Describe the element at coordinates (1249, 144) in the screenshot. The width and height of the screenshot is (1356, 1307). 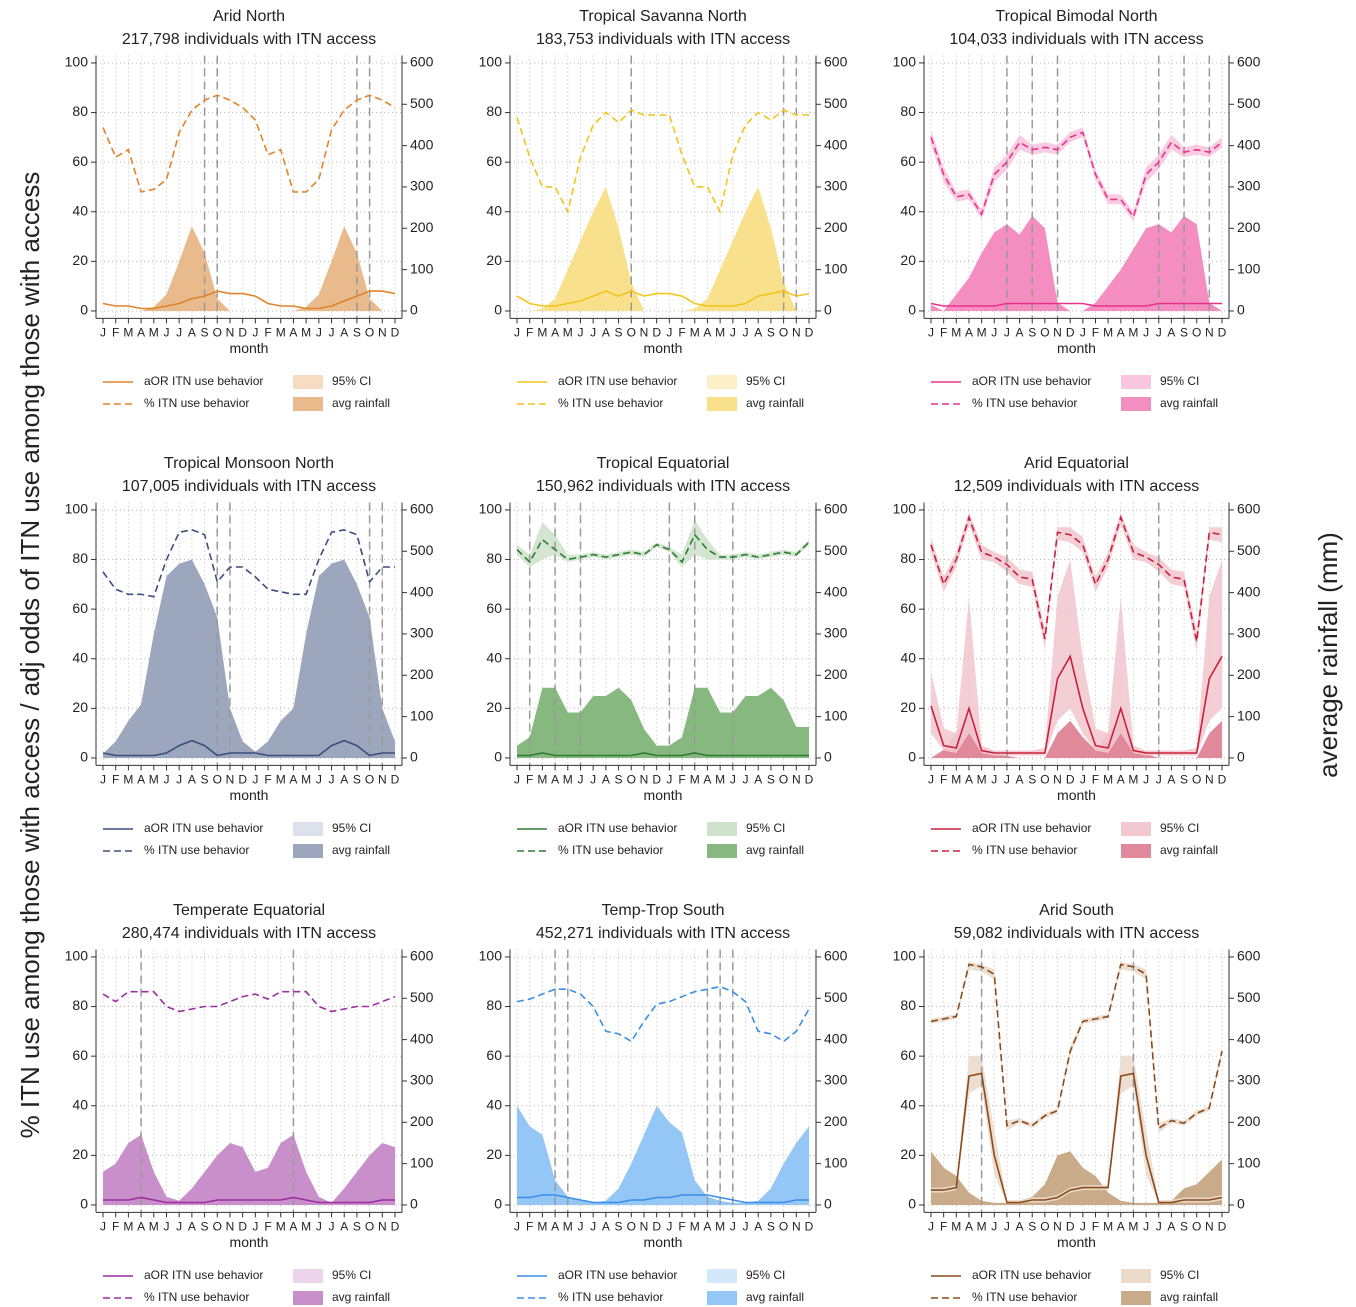
I see `y2-tick-label: 400` at that location.